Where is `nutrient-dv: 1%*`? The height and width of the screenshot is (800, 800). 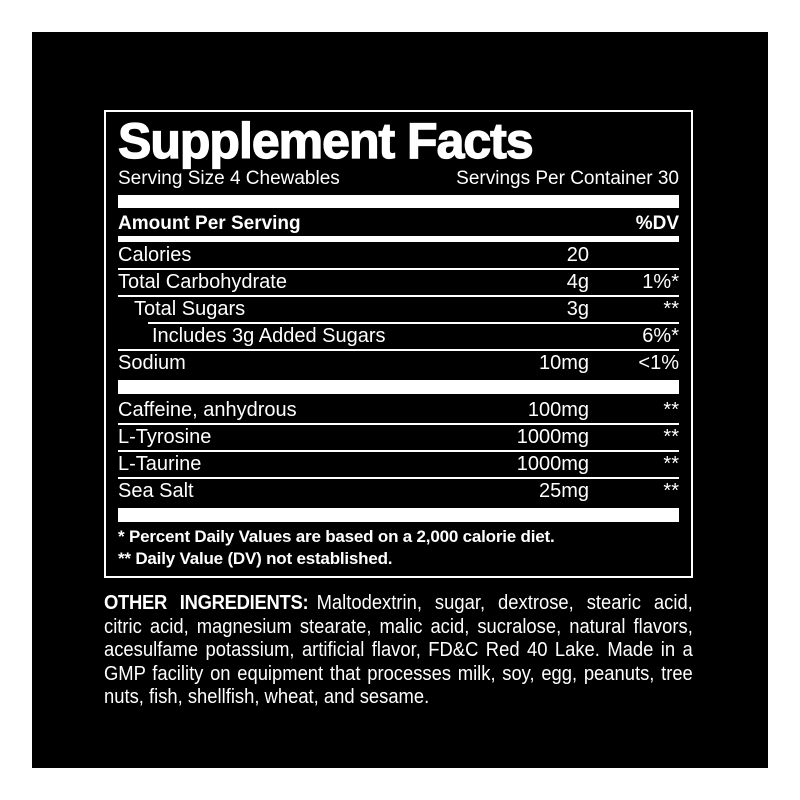 nutrient-dv: 1%* is located at coordinates (660, 282).